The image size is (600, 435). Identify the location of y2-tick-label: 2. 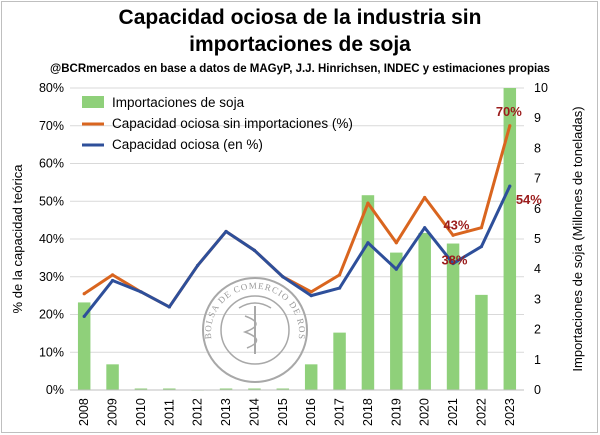
(537, 330).